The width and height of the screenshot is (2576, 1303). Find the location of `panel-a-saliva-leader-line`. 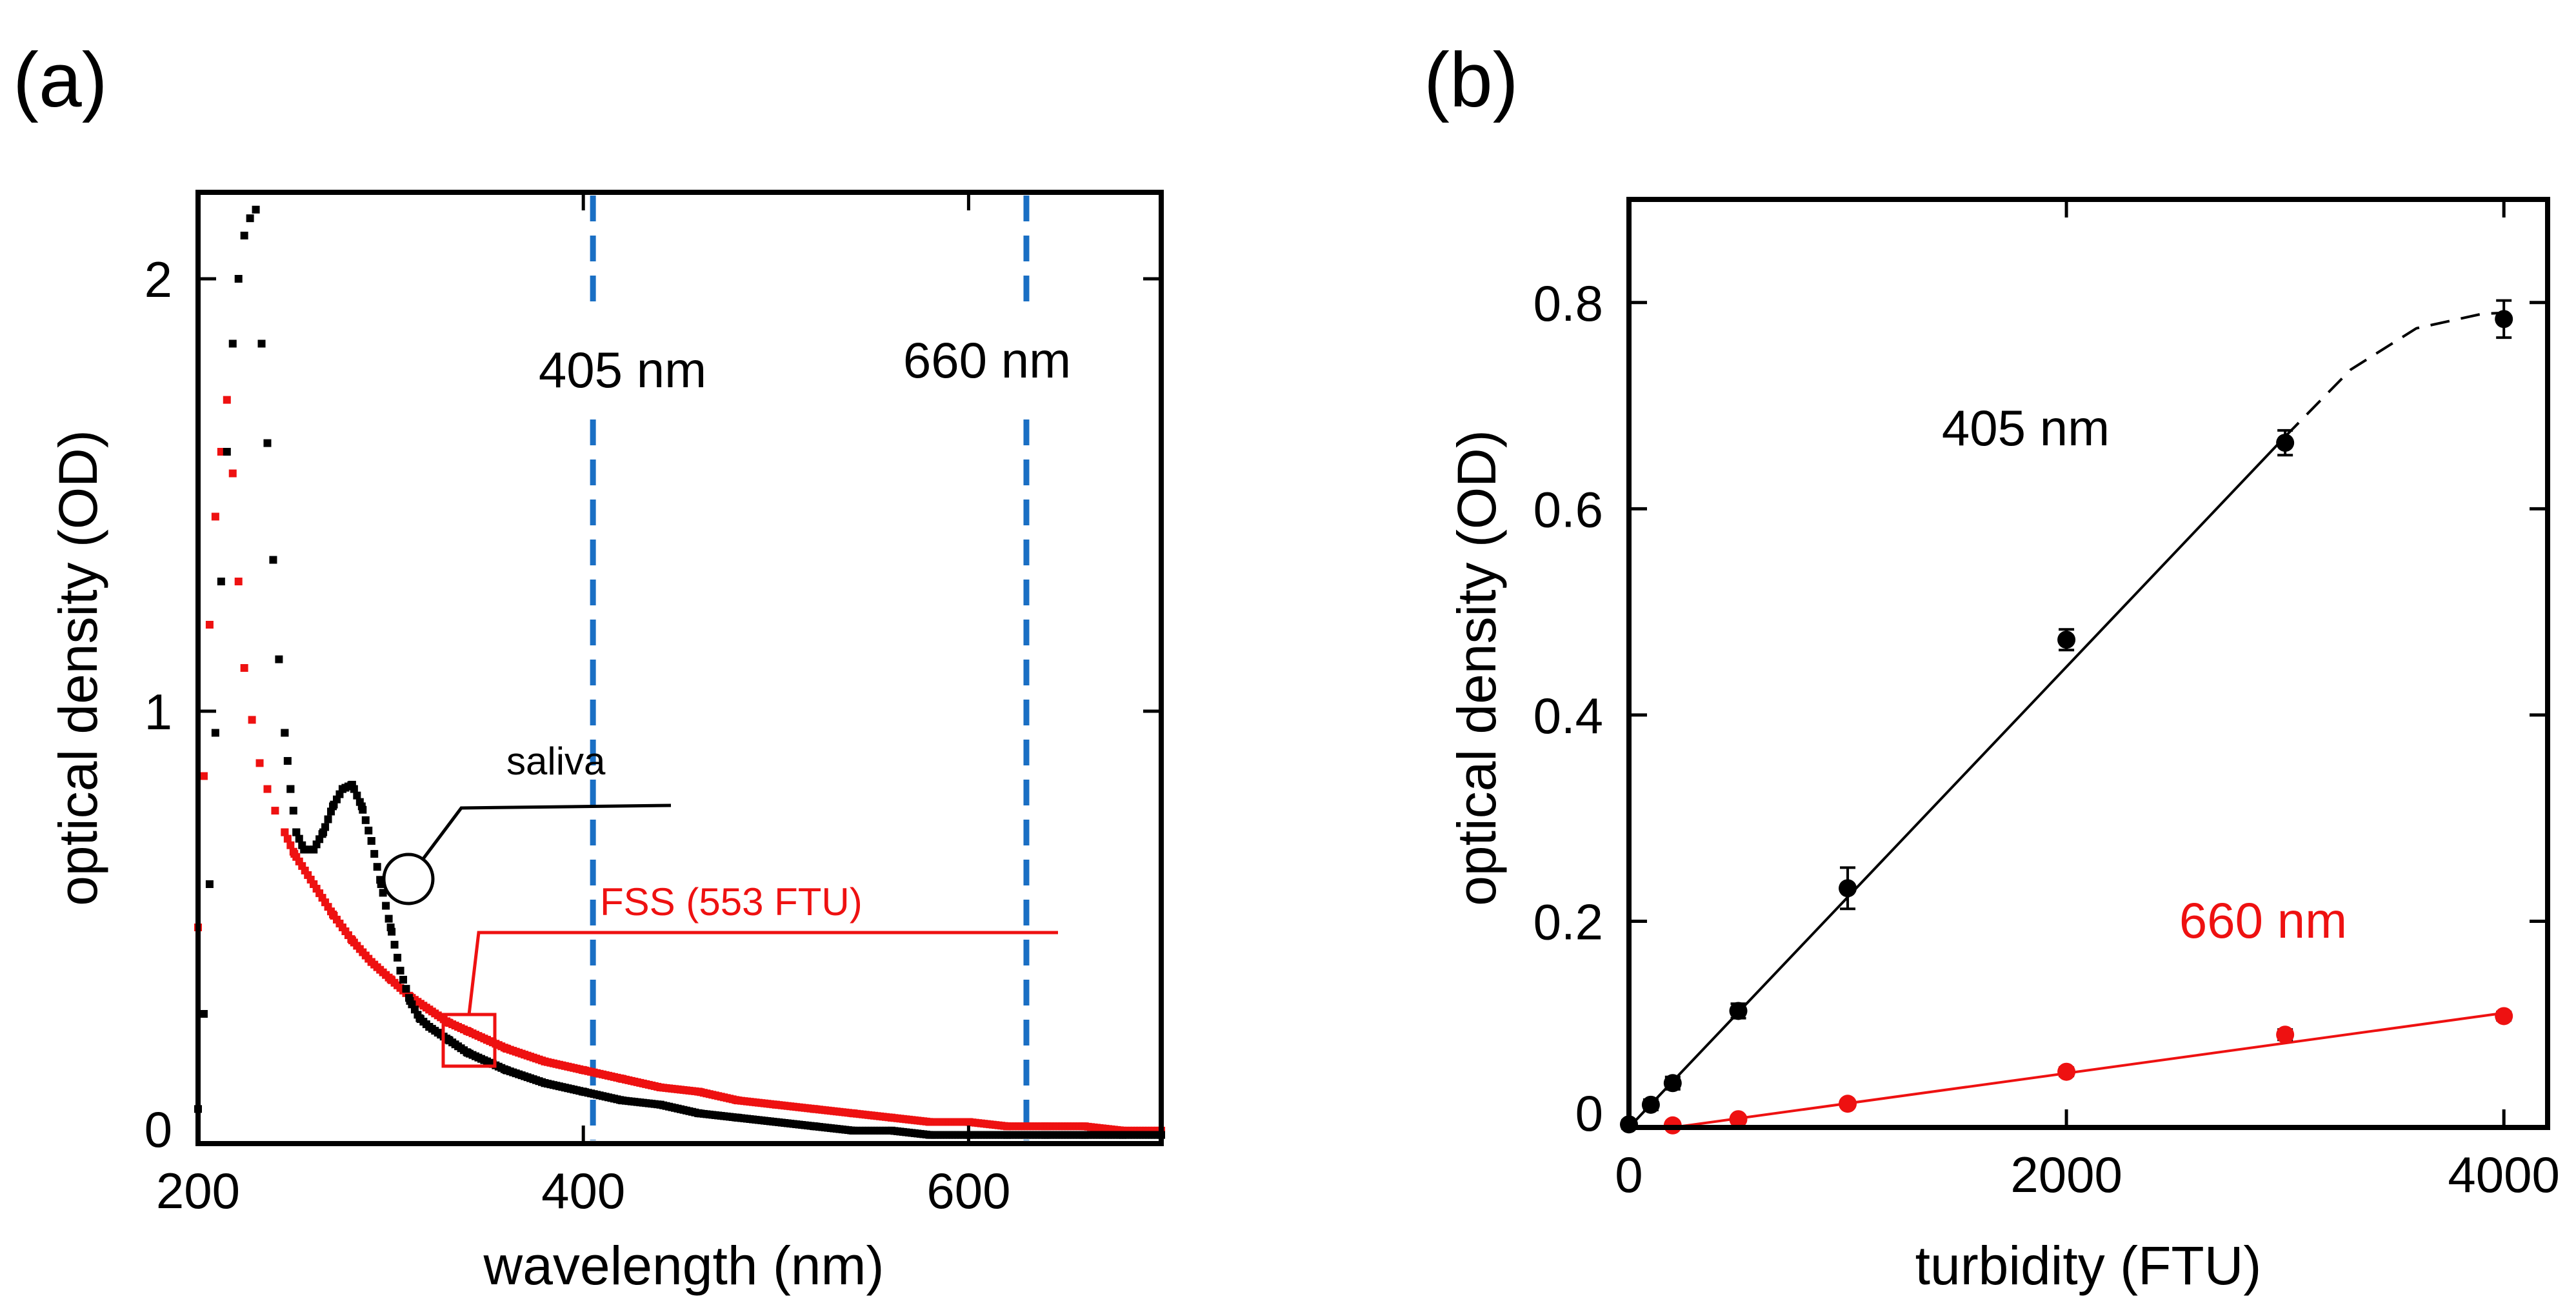

panel-a-saliva-leader-line is located at coordinates (546, 832).